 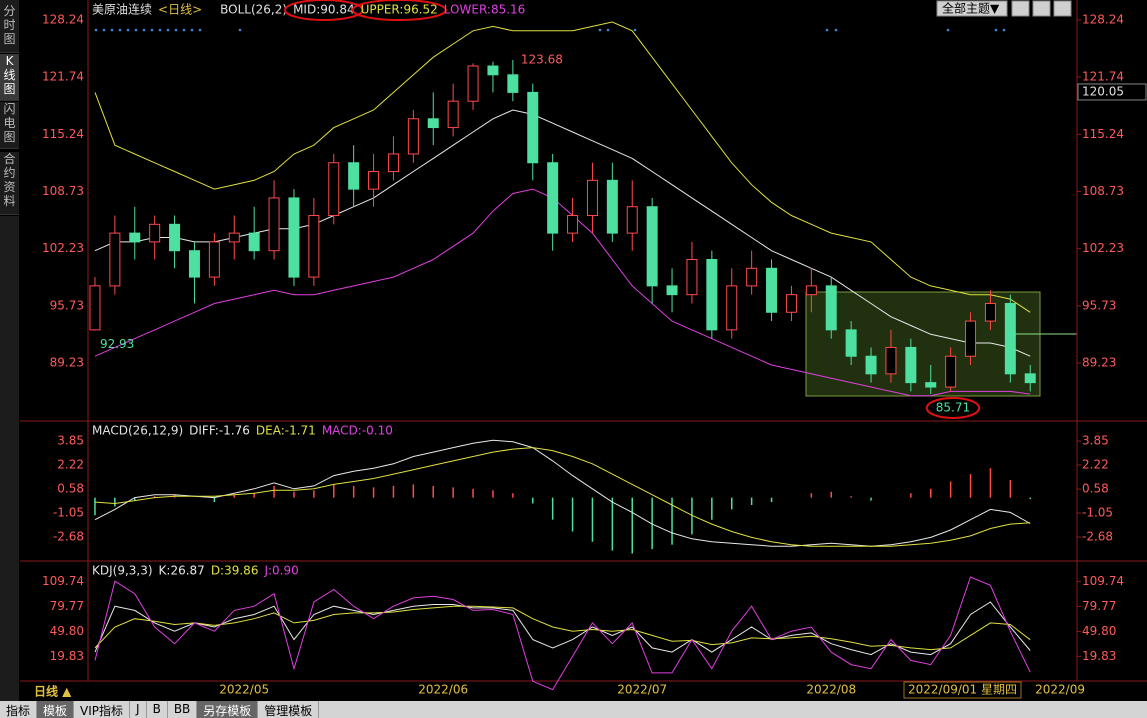 I want to click on indicator-value: DEA:-1.71, so click(x=286, y=431).